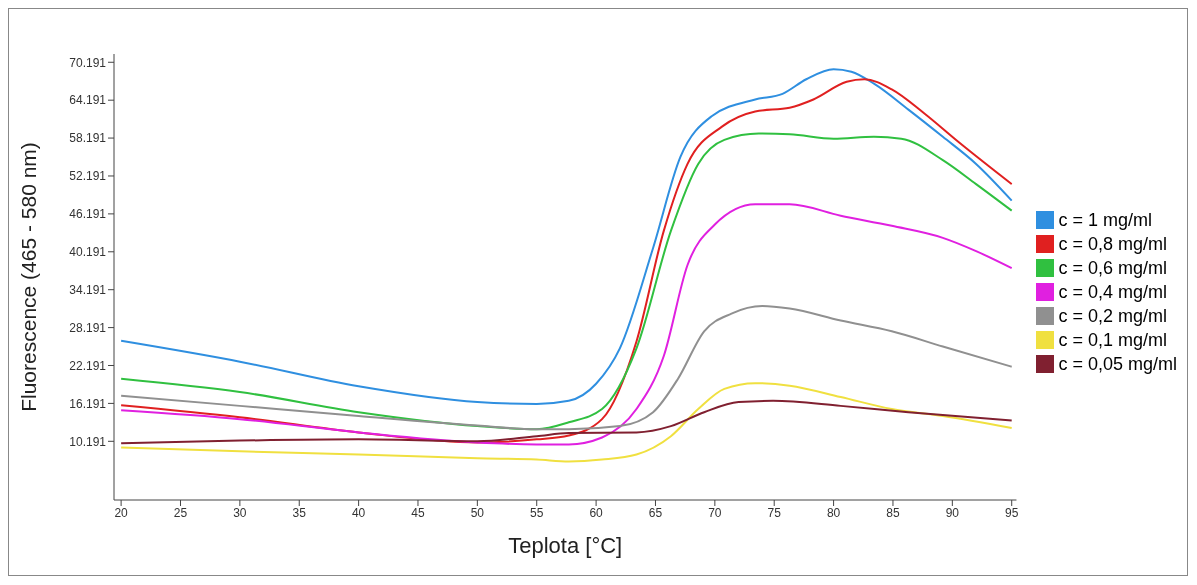  Describe the element at coordinates (1112, 244) in the screenshot. I see `legend-label: c = 0,8 mg/ml` at that location.